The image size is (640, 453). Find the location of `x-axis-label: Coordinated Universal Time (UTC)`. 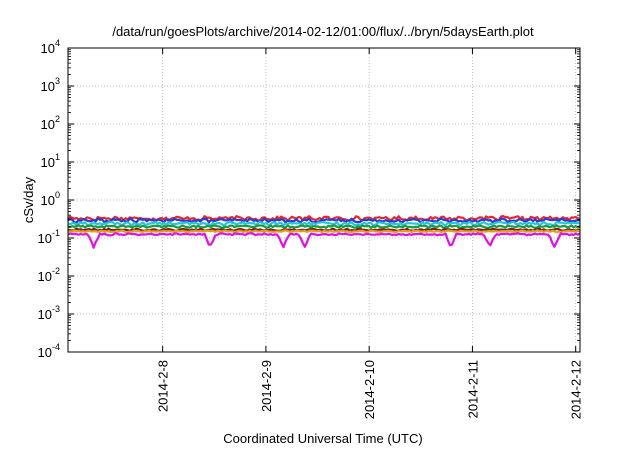

x-axis-label: Coordinated Universal Time (UTC) is located at coordinates (322, 438).